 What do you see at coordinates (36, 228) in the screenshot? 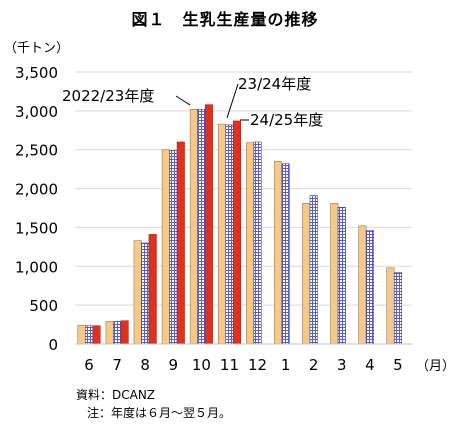
I see `y-tick-label: 1,500` at bounding box center [36, 228].